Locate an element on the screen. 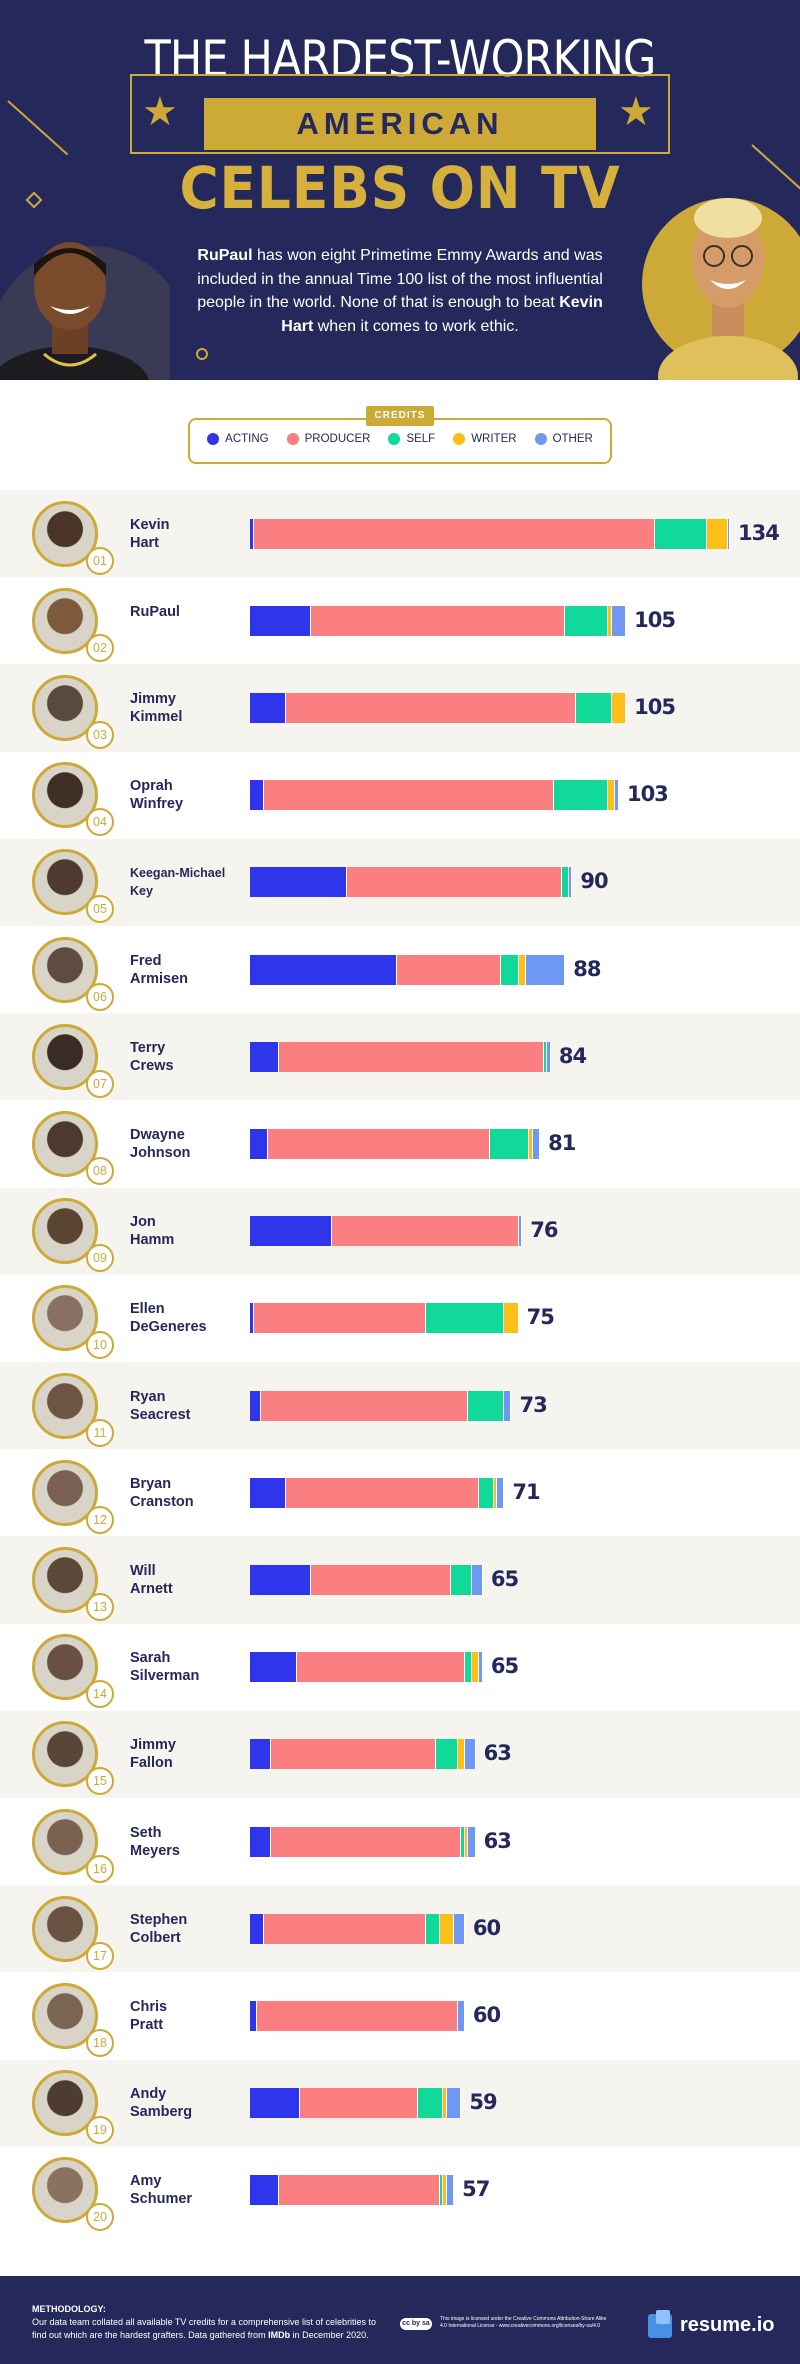  total-credits-label: 90 is located at coordinates (594, 881).